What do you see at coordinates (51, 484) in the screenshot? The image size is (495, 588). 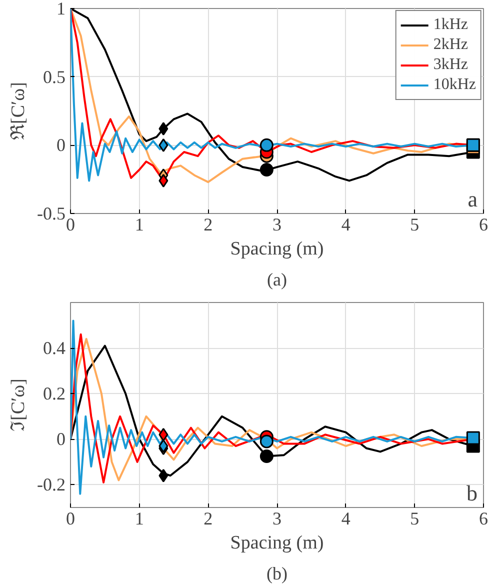 I see `y-tick-label: -0.2` at bounding box center [51, 484].